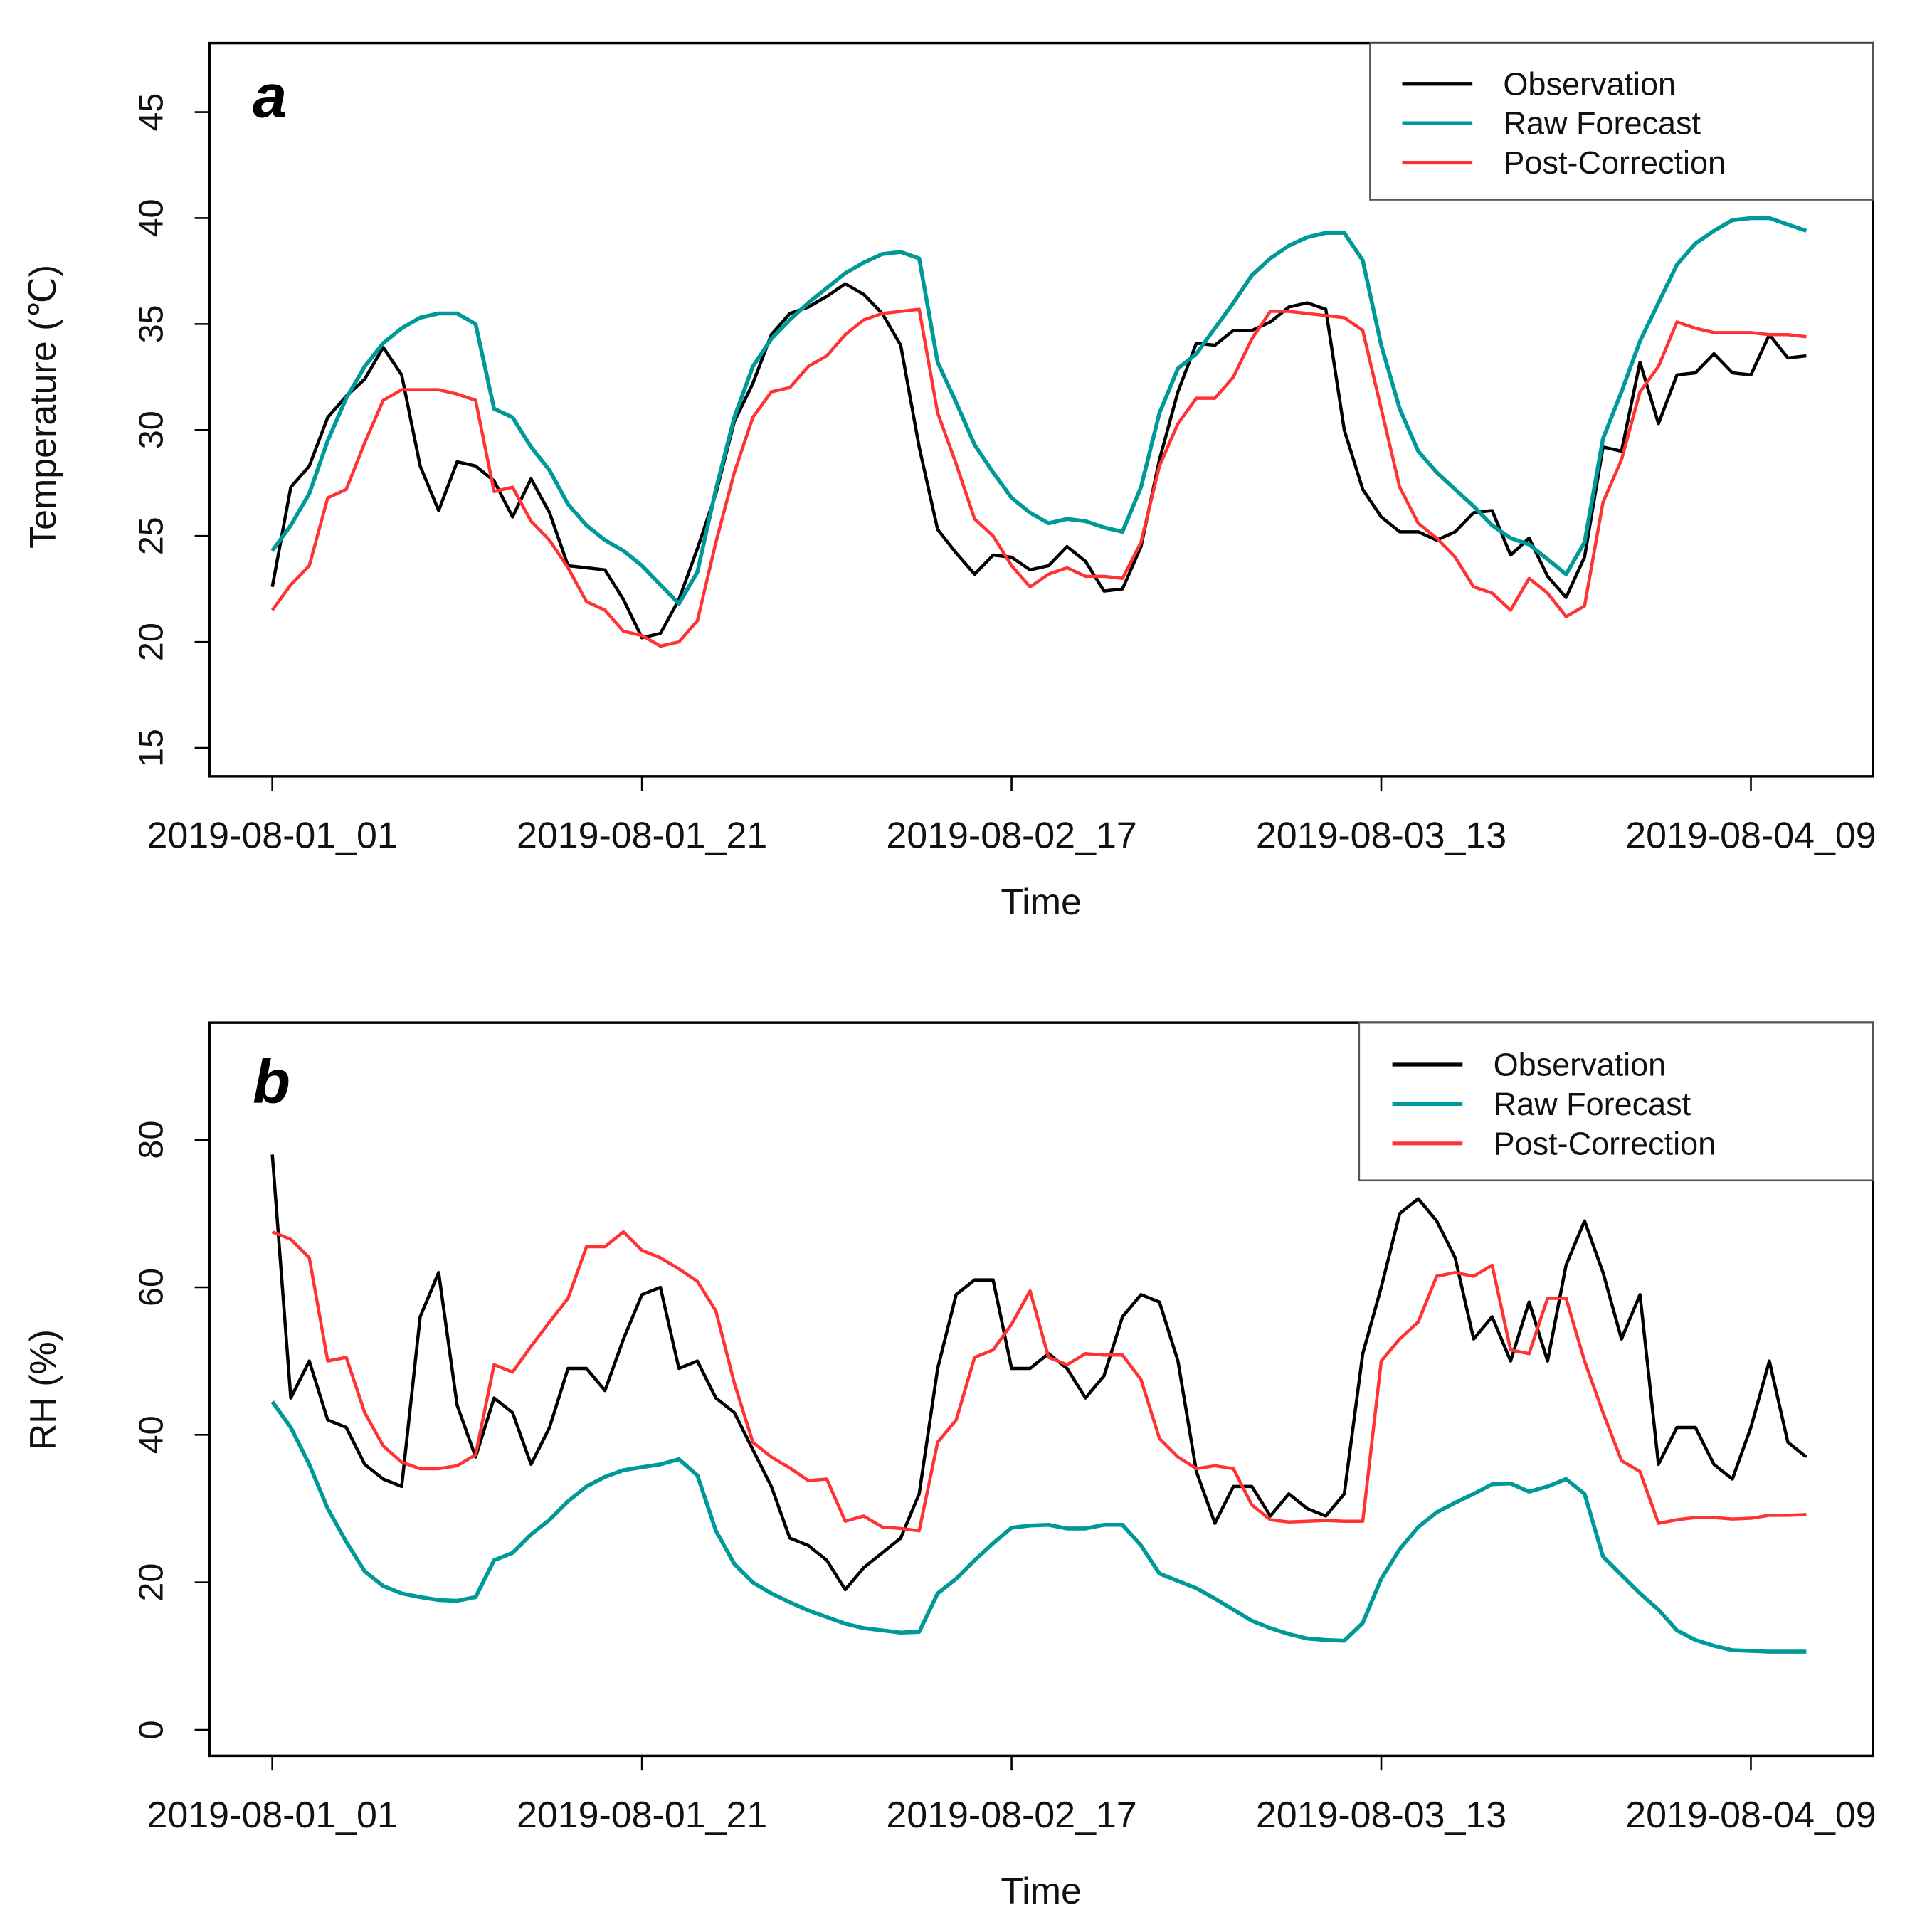  What do you see at coordinates (270, 96) in the screenshot?
I see `panel-label: a` at bounding box center [270, 96].